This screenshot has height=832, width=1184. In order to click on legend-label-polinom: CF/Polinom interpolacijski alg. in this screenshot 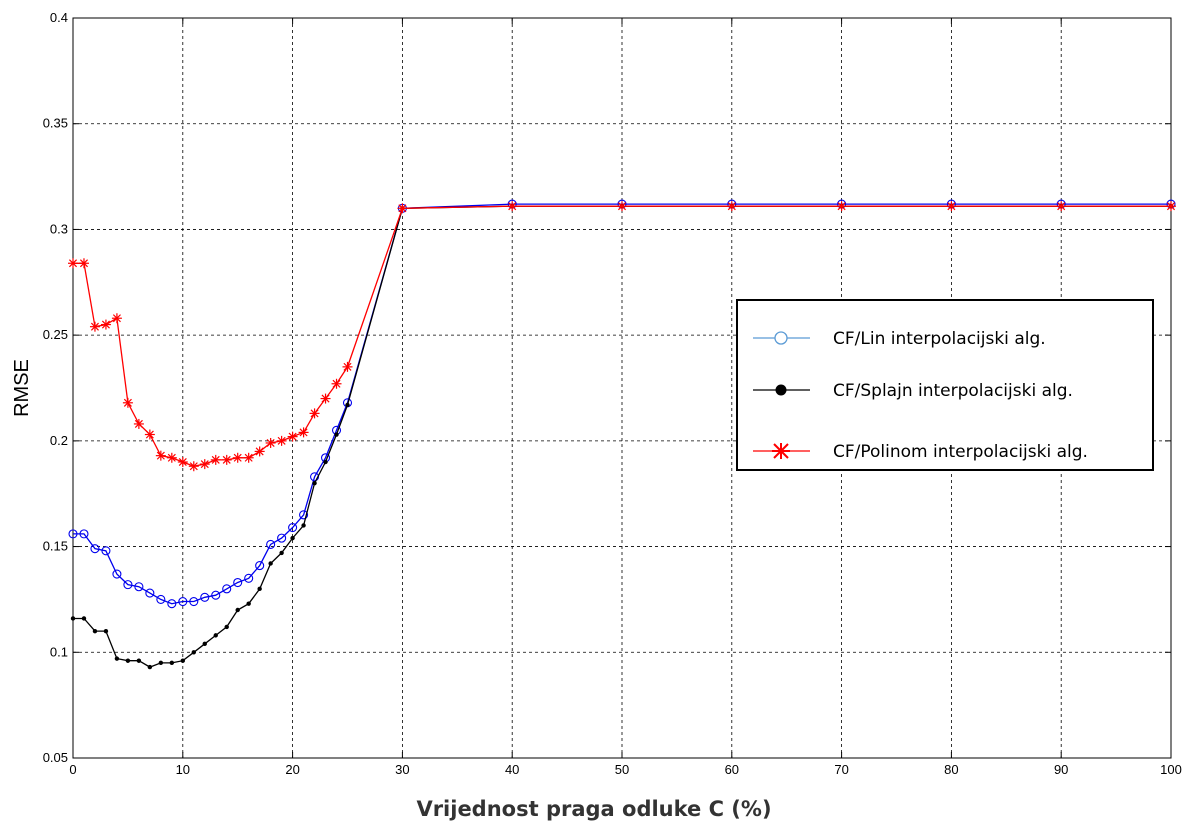, I will do `click(960, 452)`.